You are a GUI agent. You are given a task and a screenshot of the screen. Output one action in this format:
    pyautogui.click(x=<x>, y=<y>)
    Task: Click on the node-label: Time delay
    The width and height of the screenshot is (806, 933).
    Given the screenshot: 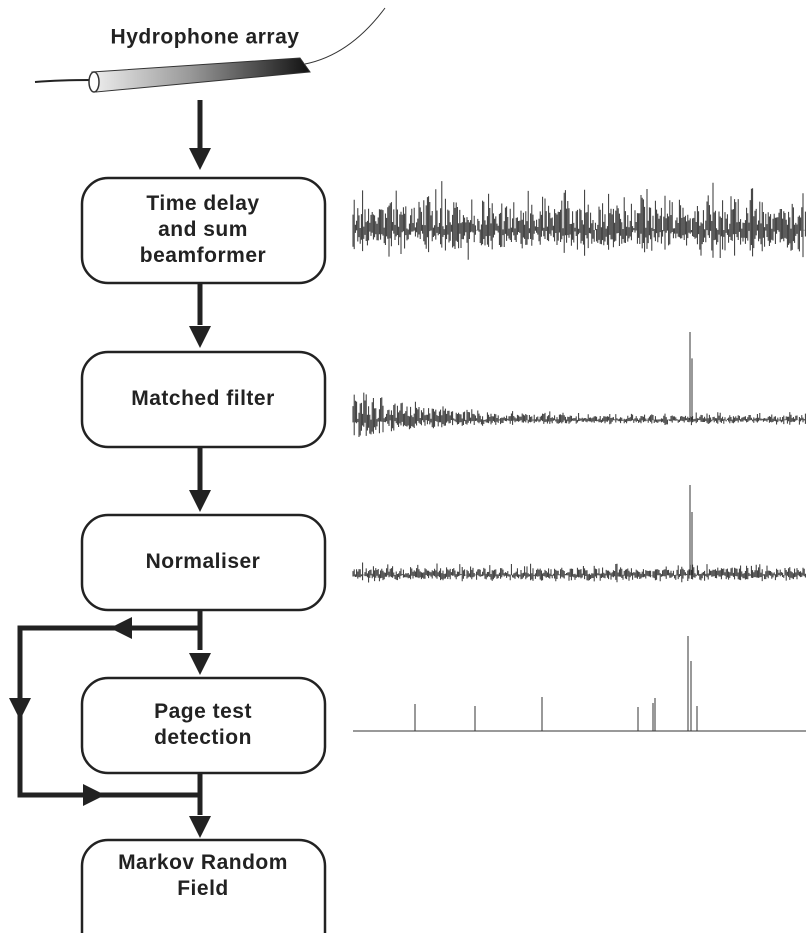 What is the action you would take?
    pyautogui.click(x=202, y=203)
    